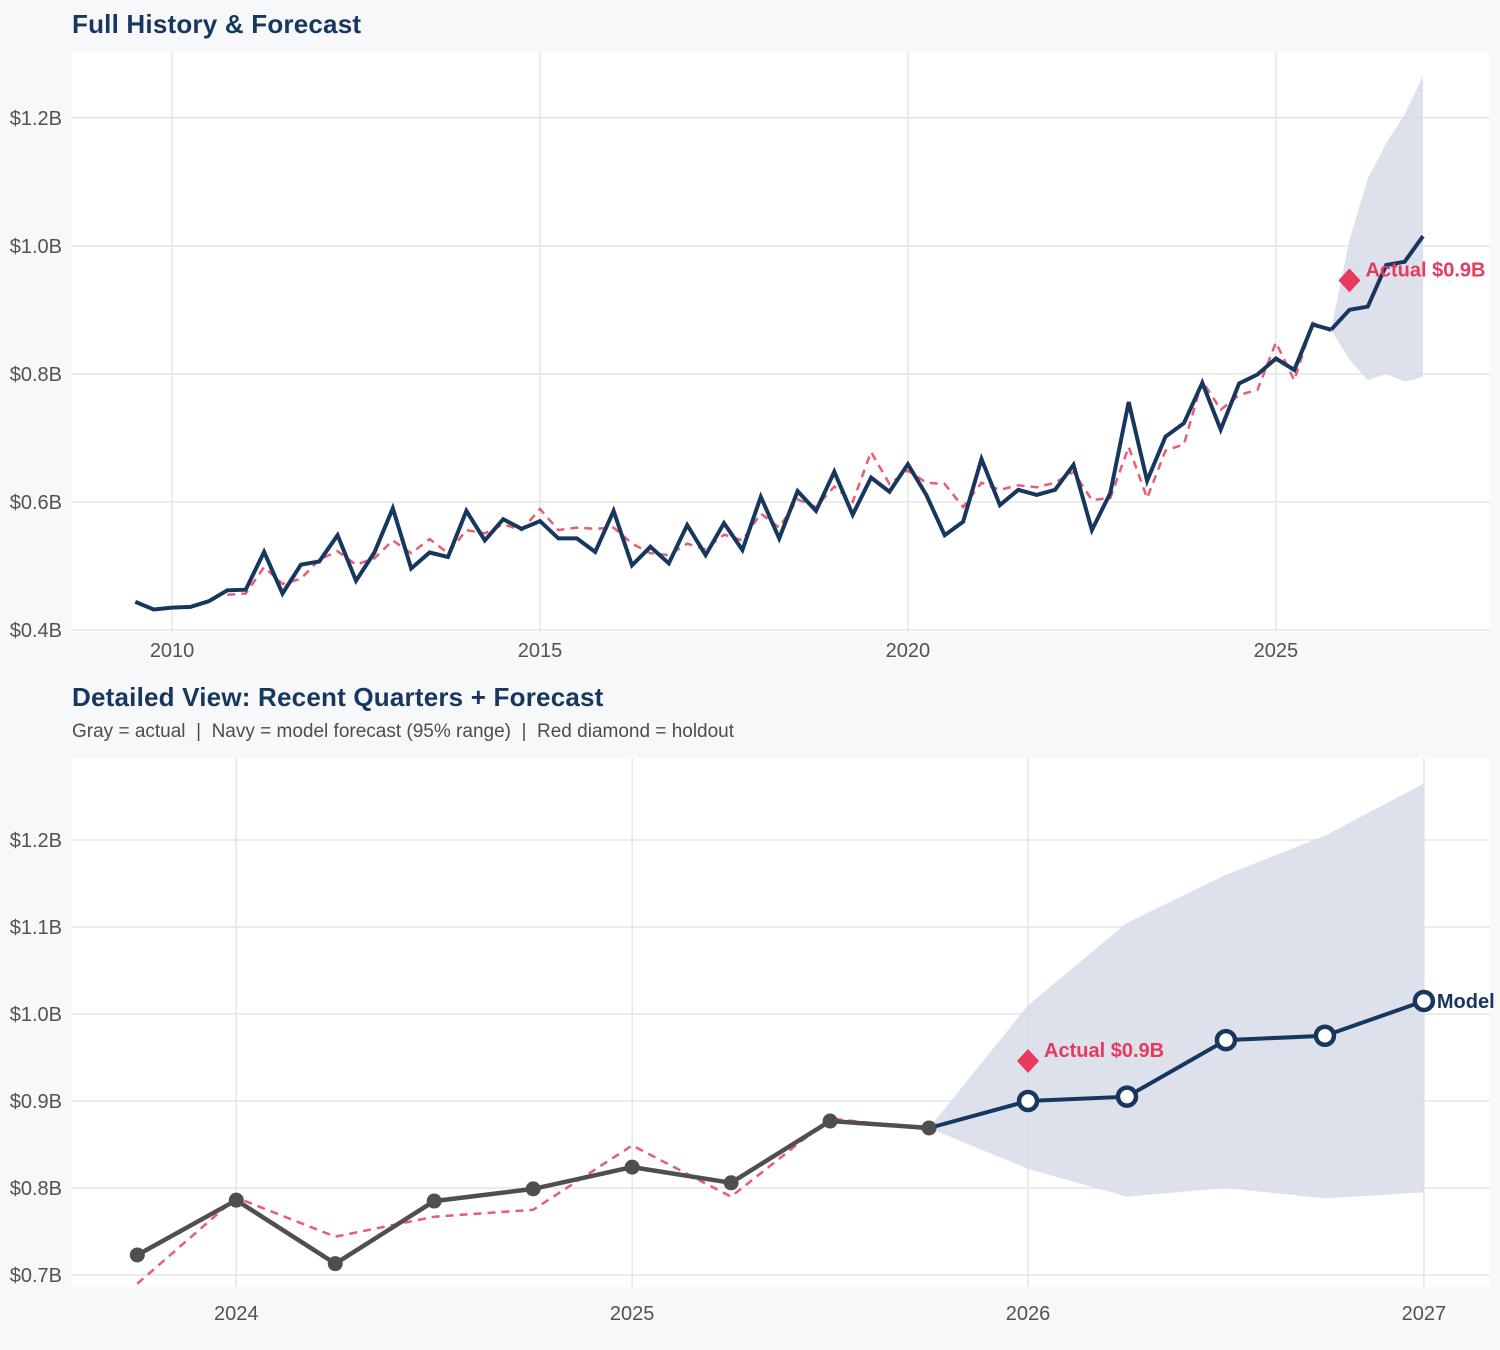 The width and height of the screenshot is (1500, 1350). What do you see at coordinates (929, 1128) in the screenshot?
I see `actual-forecast-junction-marker` at bounding box center [929, 1128].